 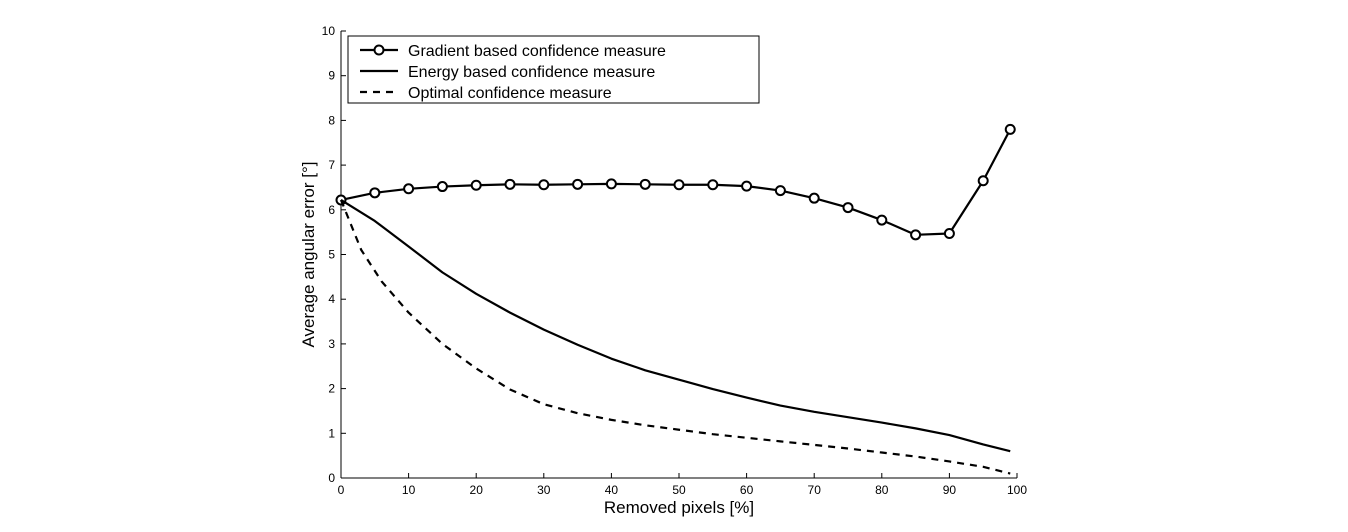 I want to click on x-tick-label: 90, so click(x=950, y=490).